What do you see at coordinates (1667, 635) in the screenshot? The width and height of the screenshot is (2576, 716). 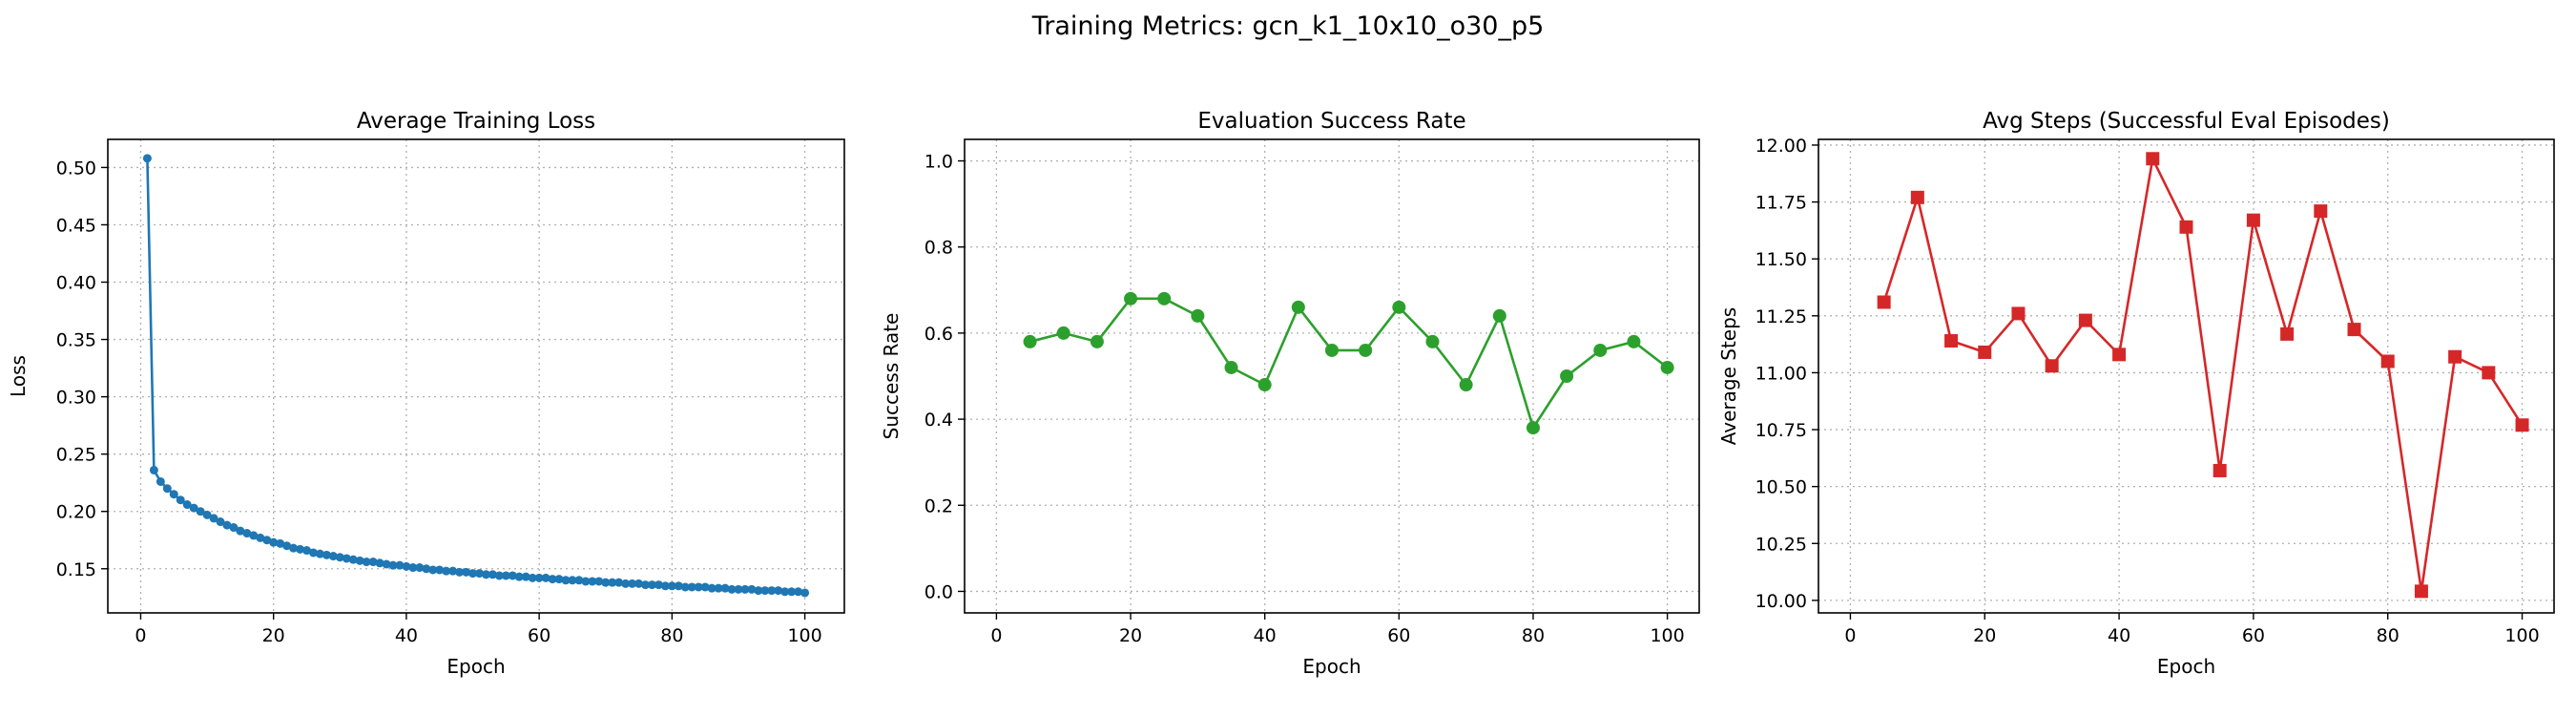 I see `chart-1-xtick-label: 100` at bounding box center [1667, 635].